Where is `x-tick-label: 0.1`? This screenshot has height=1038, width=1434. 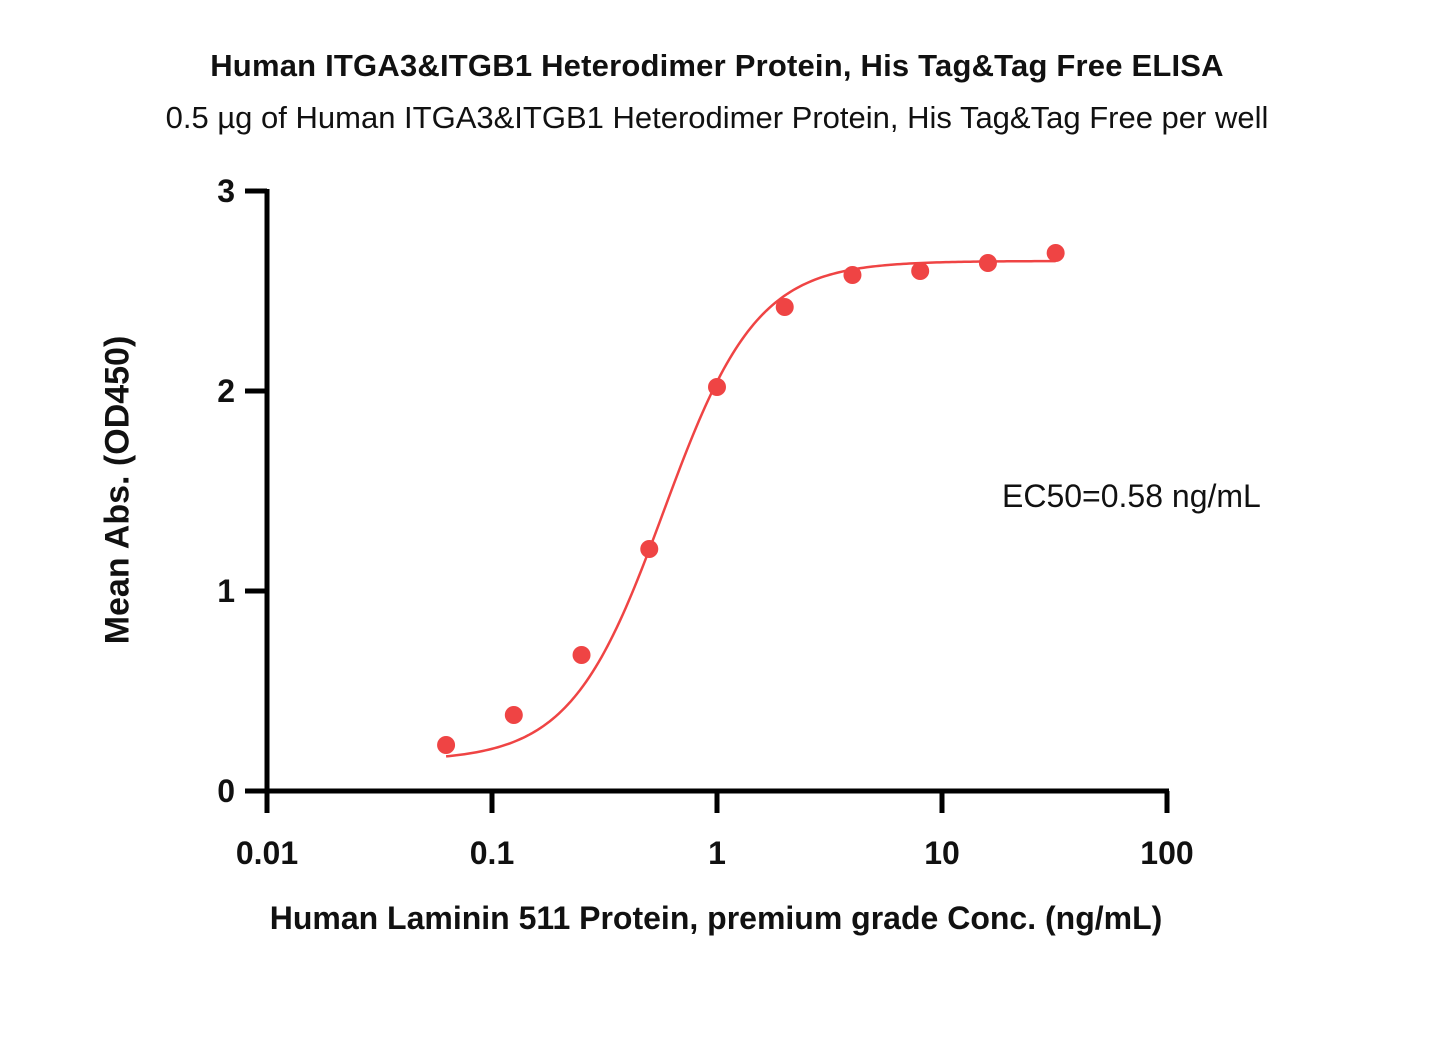 x-tick-label: 0.1 is located at coordinates (492, 853).